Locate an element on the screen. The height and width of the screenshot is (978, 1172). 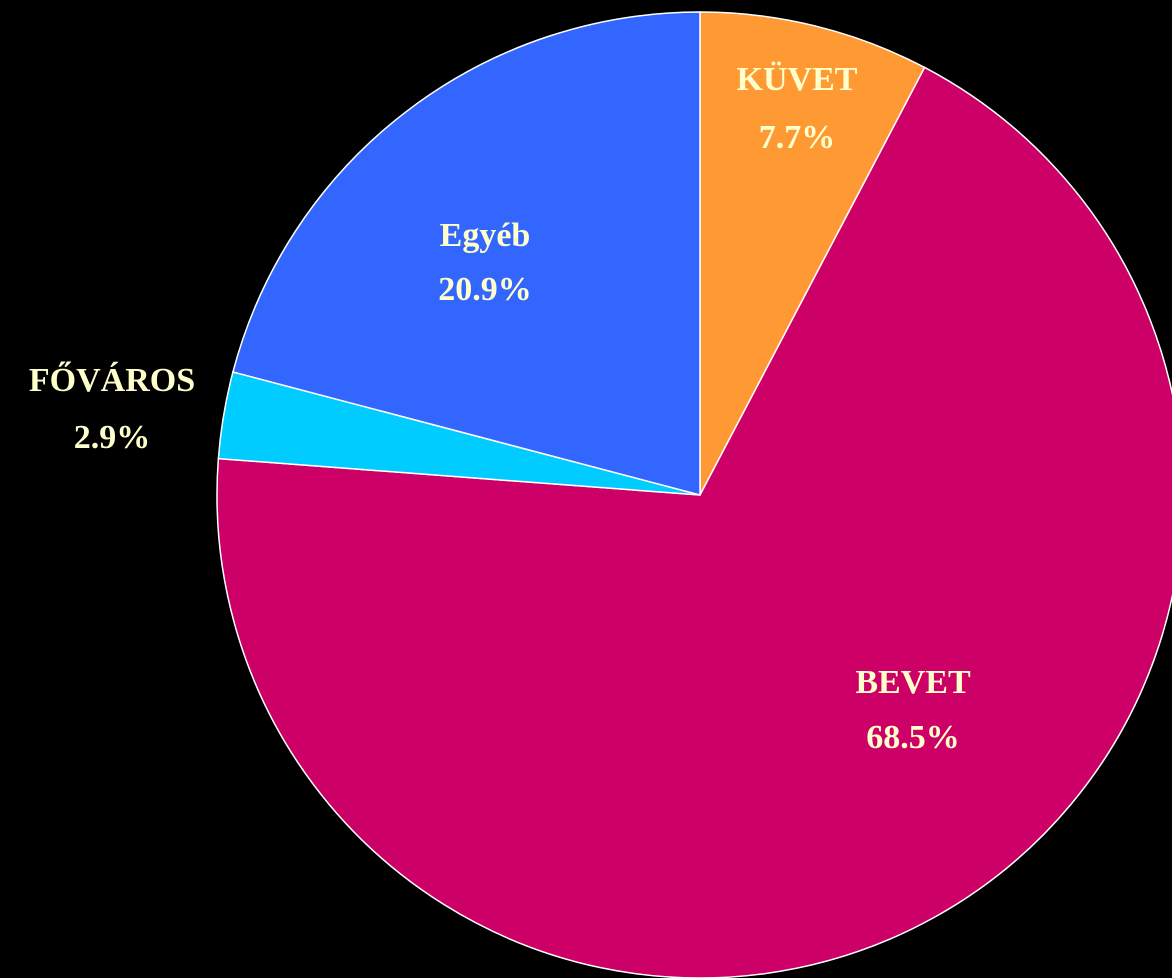
slice-value-label: 68.5% is located at coordinates (913, 737).